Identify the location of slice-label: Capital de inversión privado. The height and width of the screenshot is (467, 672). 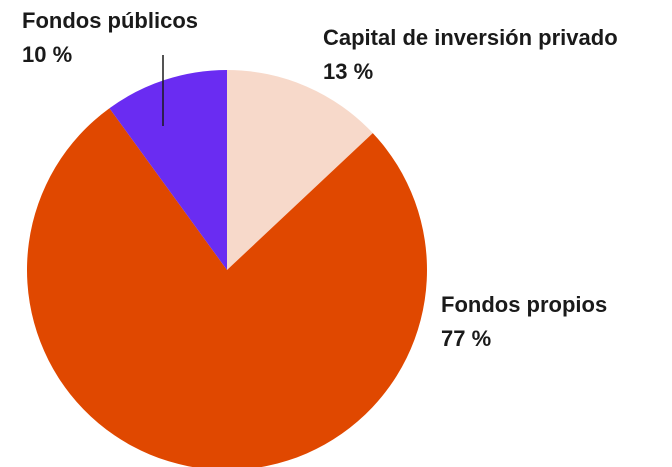
(470, 37).